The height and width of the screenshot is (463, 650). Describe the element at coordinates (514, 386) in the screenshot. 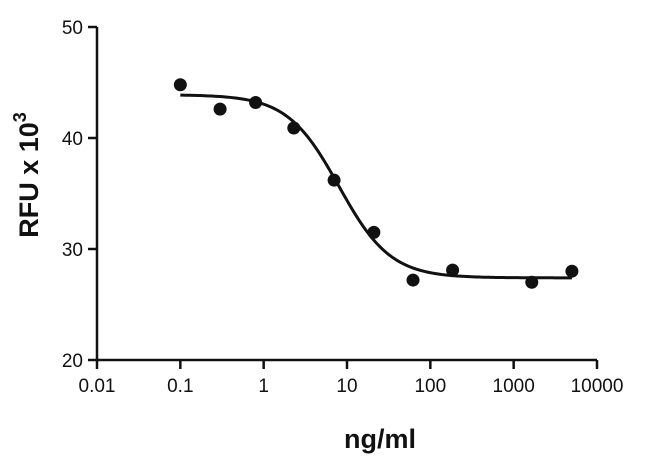

I see `x-tick-label: 1000` at that location.